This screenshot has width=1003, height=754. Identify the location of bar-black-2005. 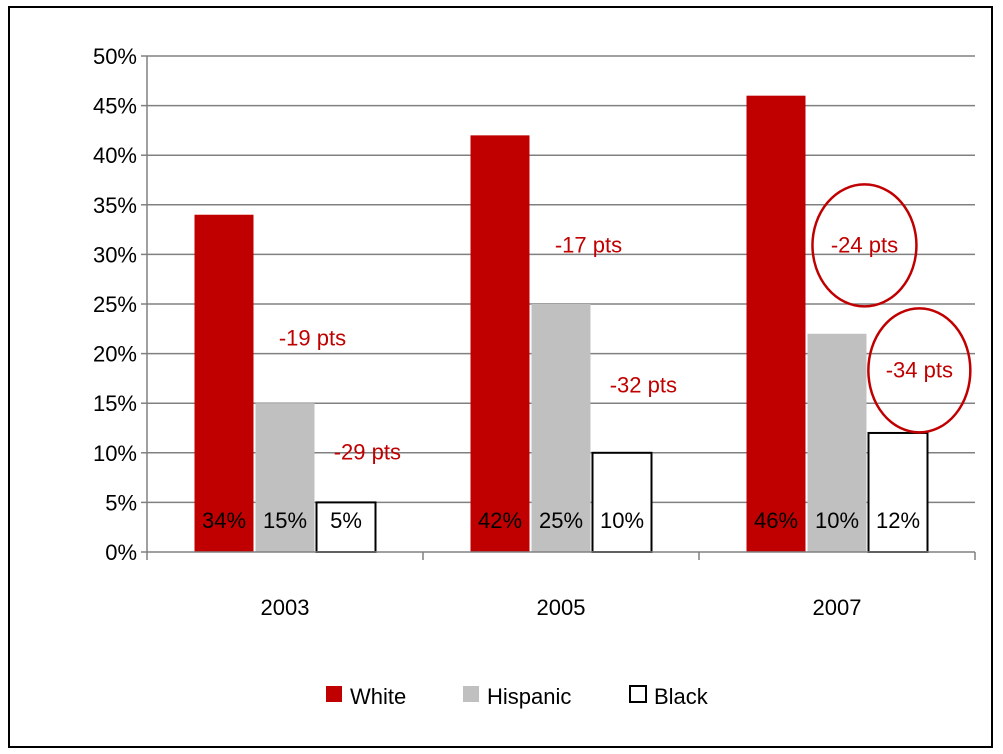
(622, 502).